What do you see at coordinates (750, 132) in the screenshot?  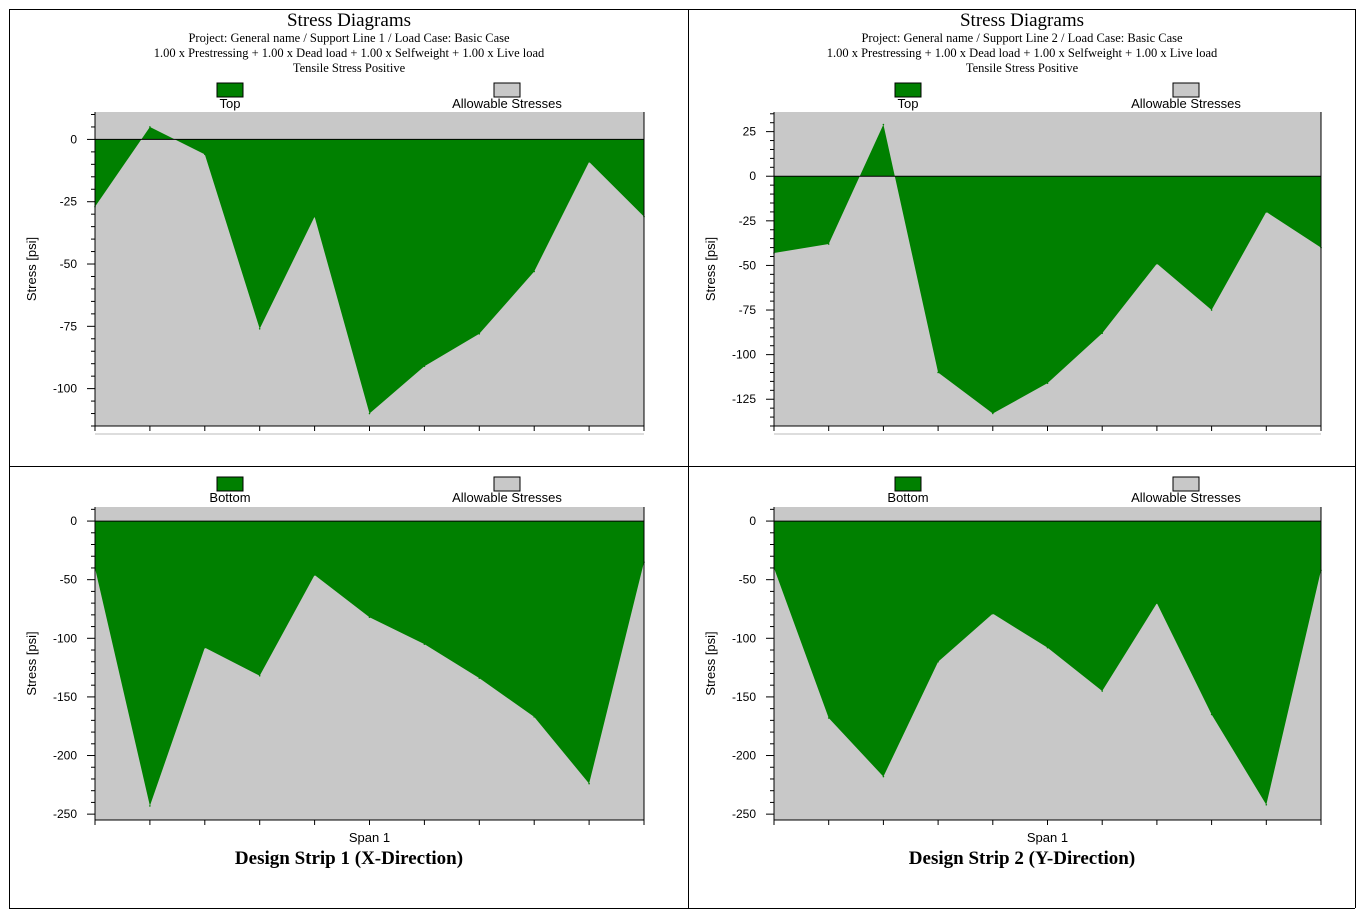 I see `y-tick-label: 25` at bounding box center [750, 132].